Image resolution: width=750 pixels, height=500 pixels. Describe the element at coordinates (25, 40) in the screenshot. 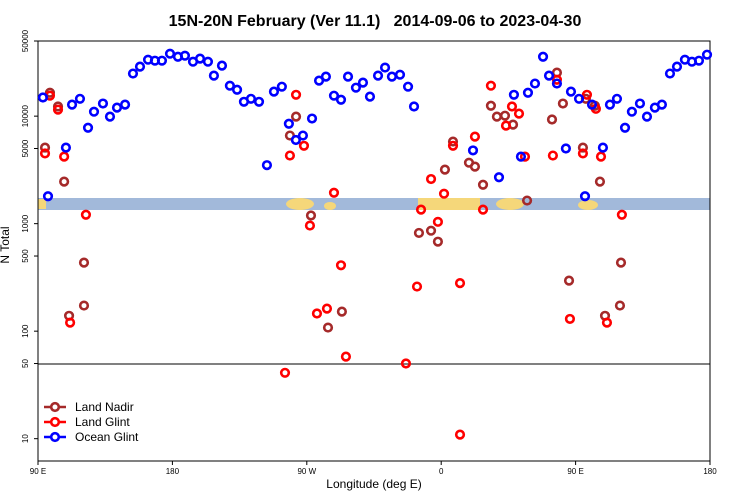

I see `y-tick-label: 50000` at that location.